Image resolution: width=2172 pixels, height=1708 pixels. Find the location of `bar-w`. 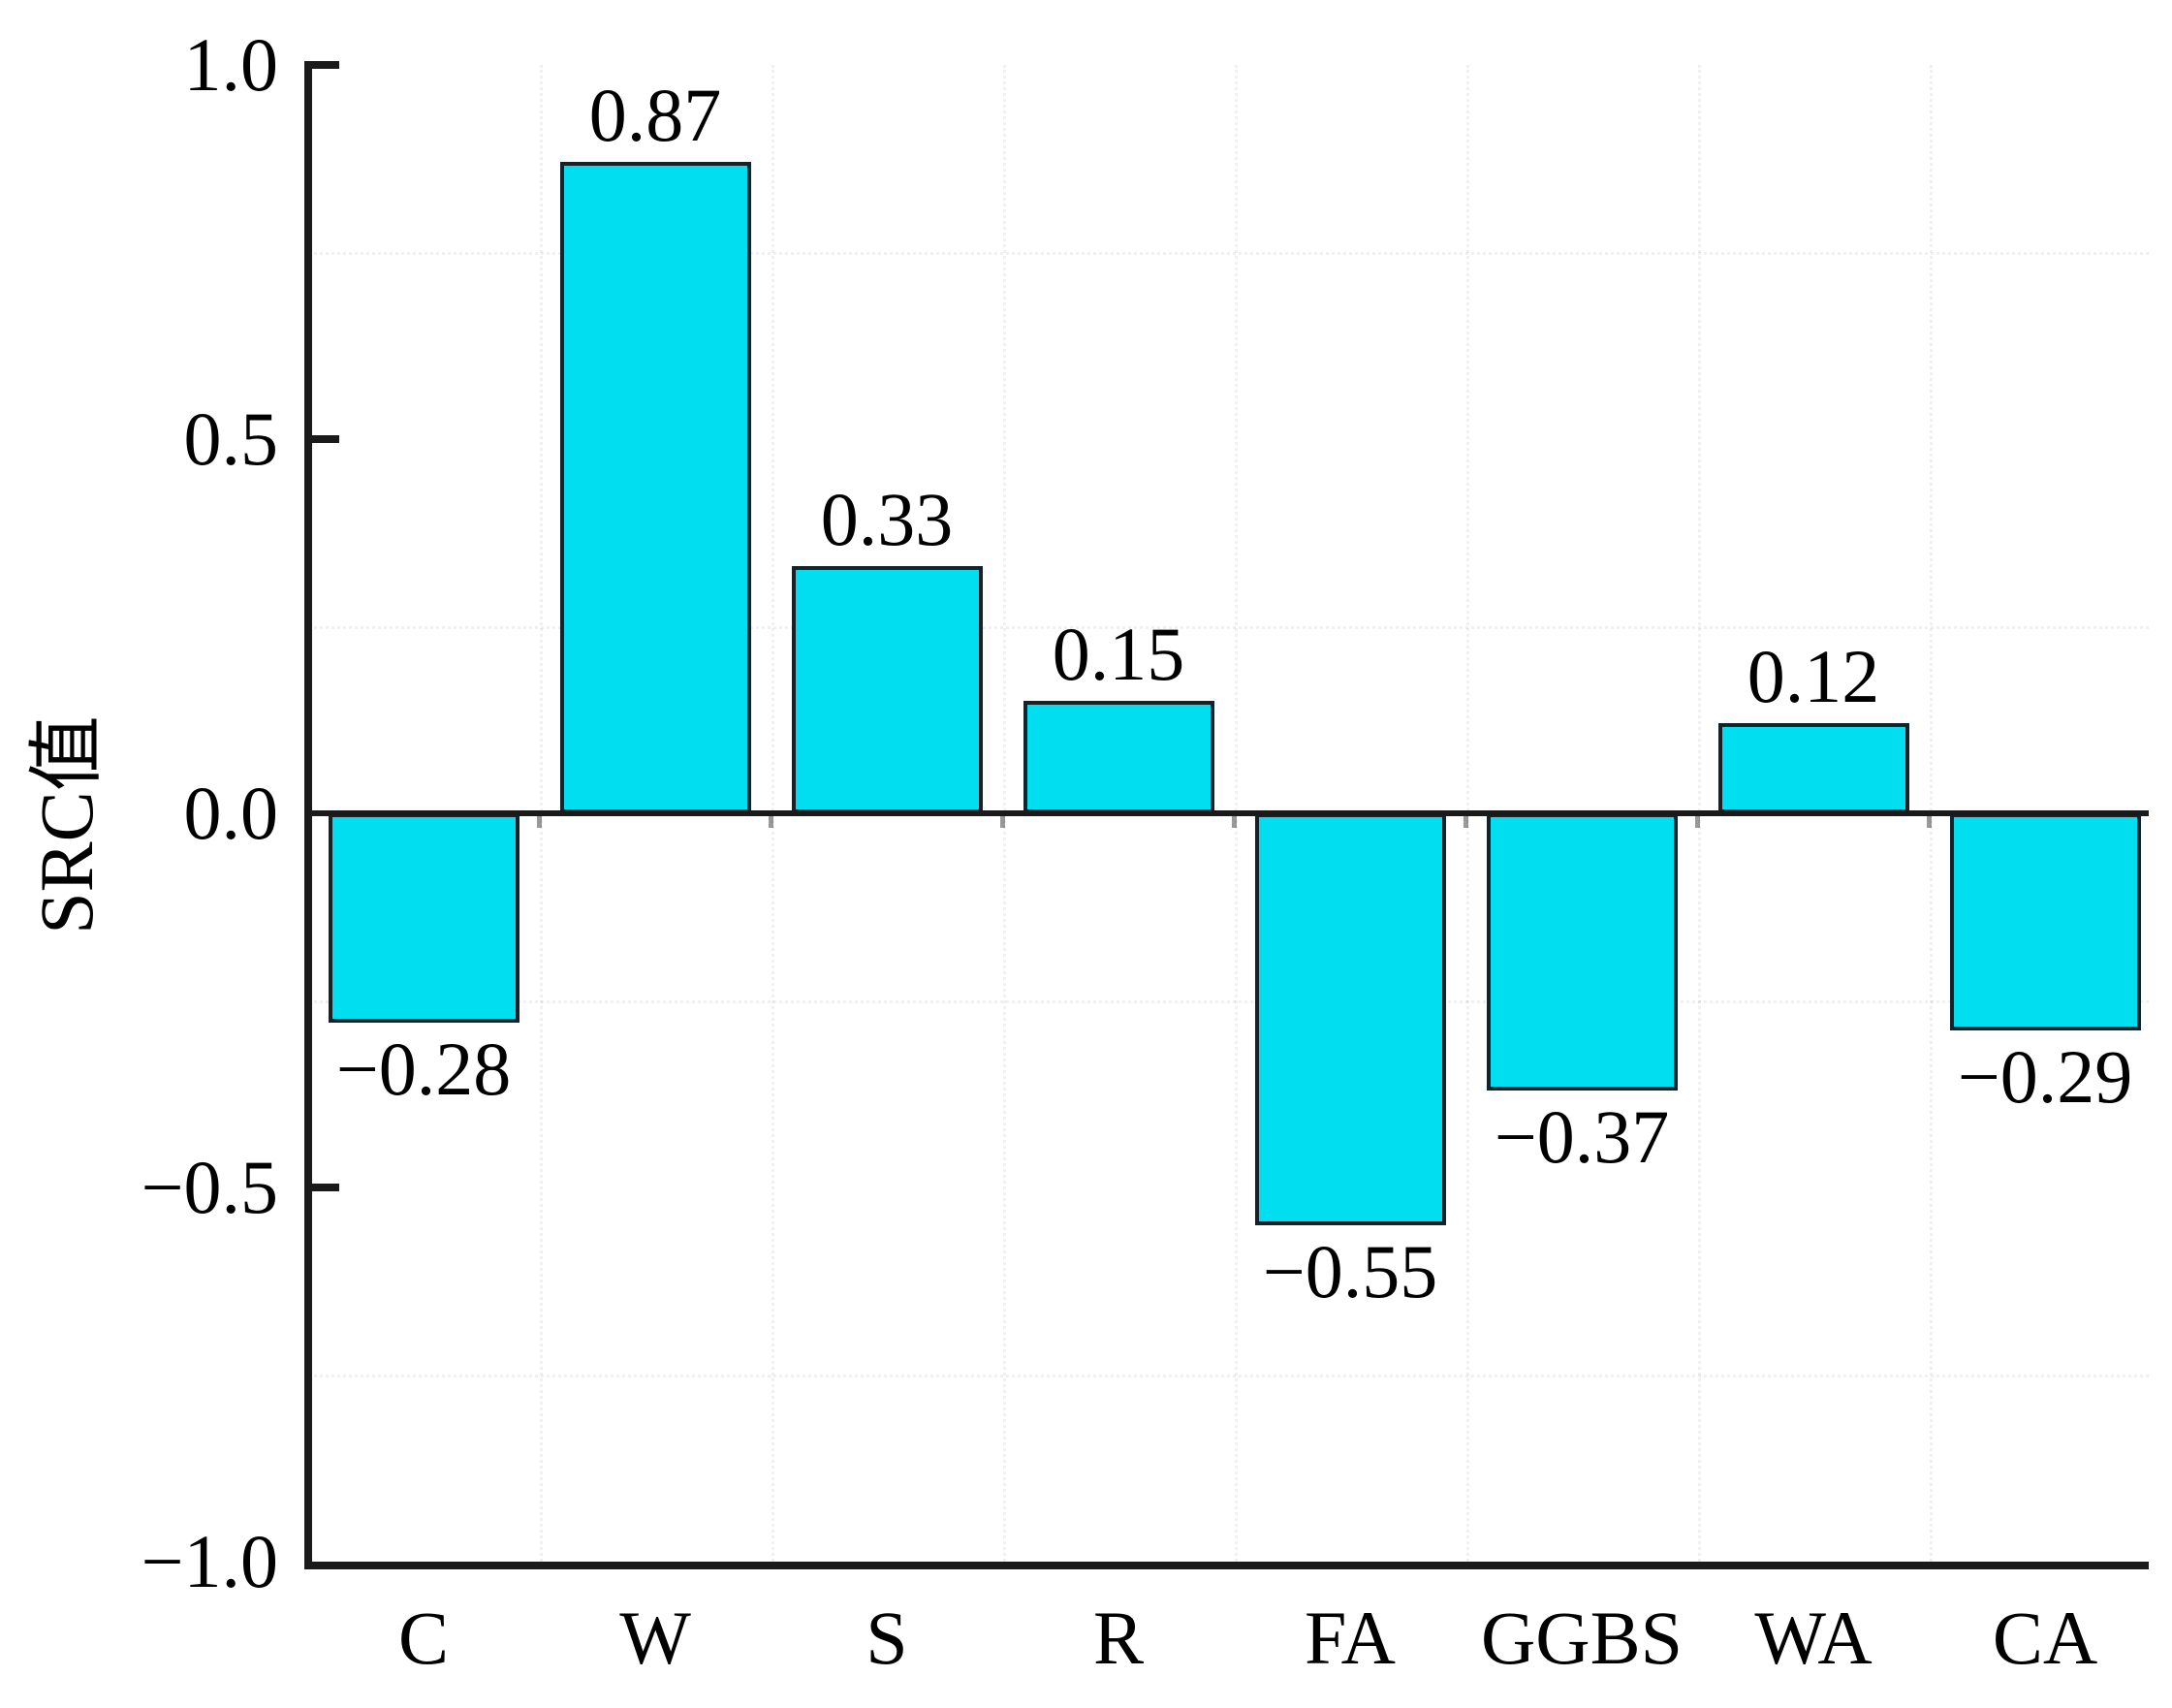

bar-w is located at coordinates (655, 487).